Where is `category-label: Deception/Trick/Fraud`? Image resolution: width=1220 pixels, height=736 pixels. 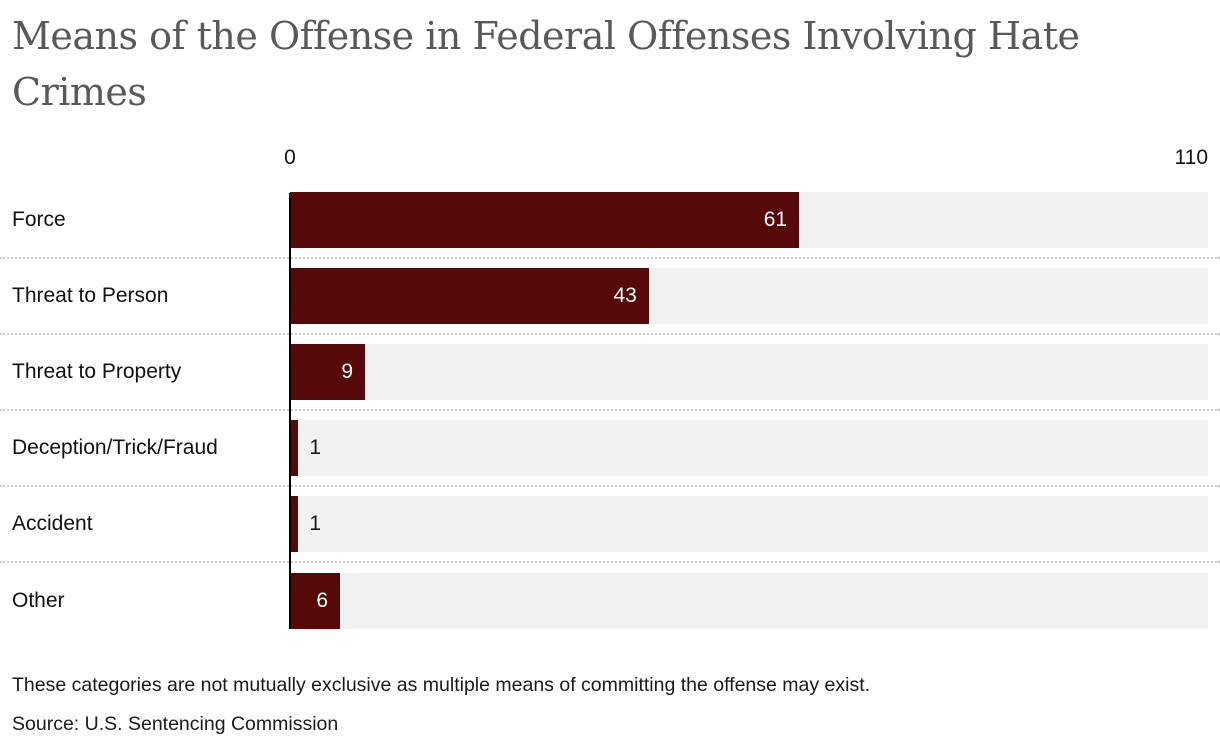
category-label: Deception/Trick/Fraud is located at coordinates (115, 447).